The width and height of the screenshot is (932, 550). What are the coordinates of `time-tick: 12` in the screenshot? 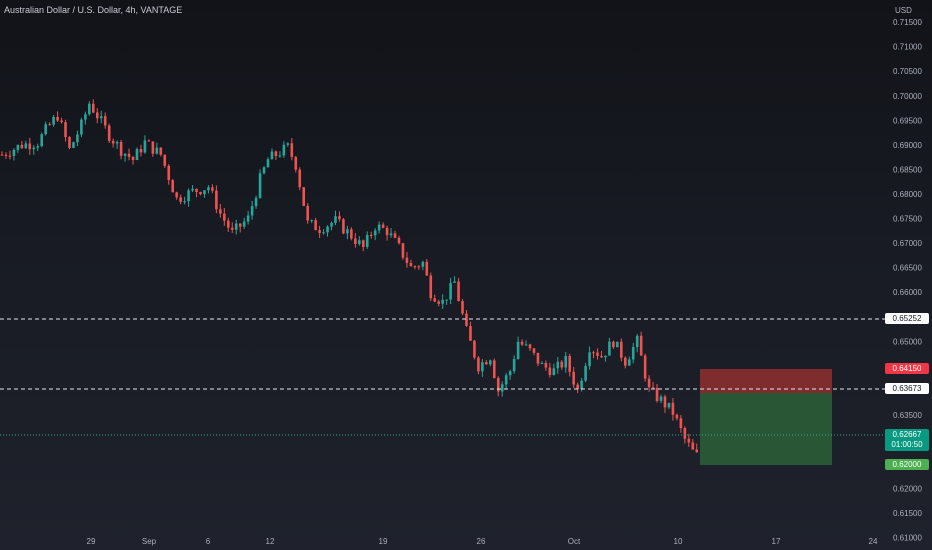 It's located at (270, 541).